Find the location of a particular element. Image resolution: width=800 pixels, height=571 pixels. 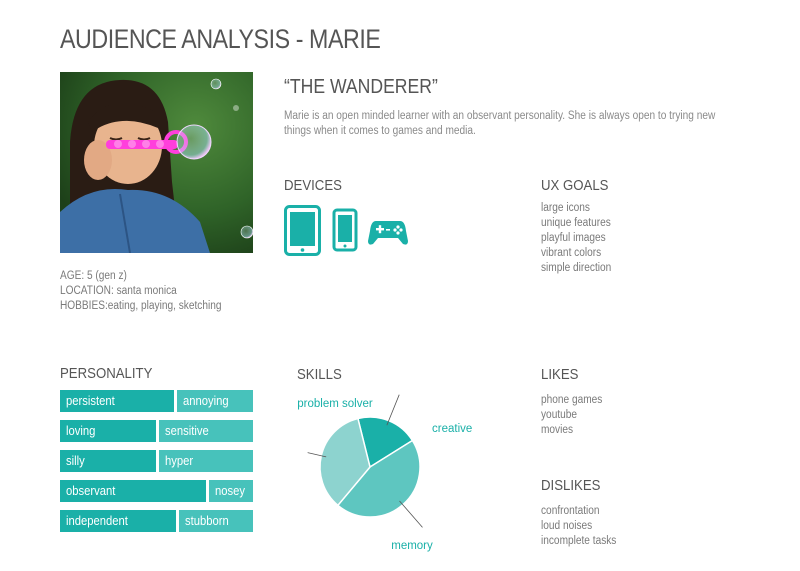

devices-heading: DEVICES is located at coordinates (313, 185).